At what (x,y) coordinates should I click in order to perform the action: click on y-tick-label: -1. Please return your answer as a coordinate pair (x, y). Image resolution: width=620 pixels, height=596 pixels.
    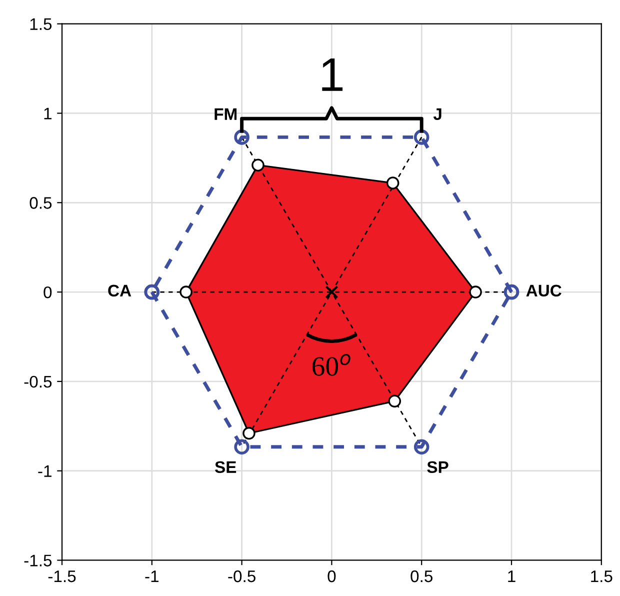
    Looking at the image, I should click on (45, 471).